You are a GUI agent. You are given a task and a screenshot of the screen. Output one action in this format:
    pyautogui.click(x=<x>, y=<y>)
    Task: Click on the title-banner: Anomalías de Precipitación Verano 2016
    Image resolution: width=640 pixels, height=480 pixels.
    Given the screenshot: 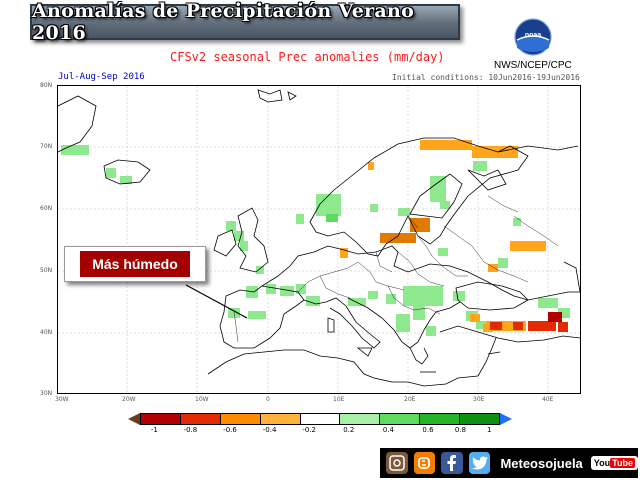 What is the action you would take?
    pyautogui.click(x=245, y=22)
    